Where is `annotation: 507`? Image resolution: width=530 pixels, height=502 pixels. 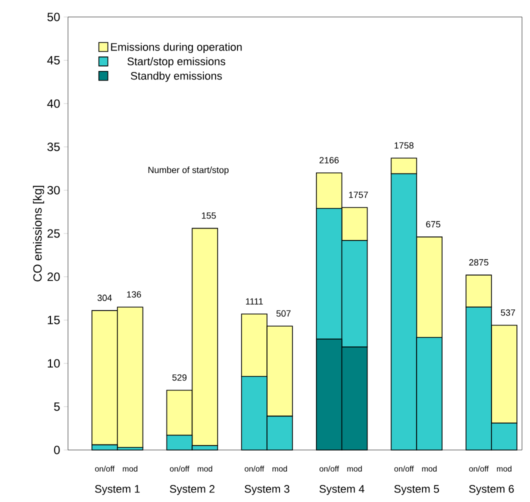
annotation: 507 is located at coordinates (283, 313).